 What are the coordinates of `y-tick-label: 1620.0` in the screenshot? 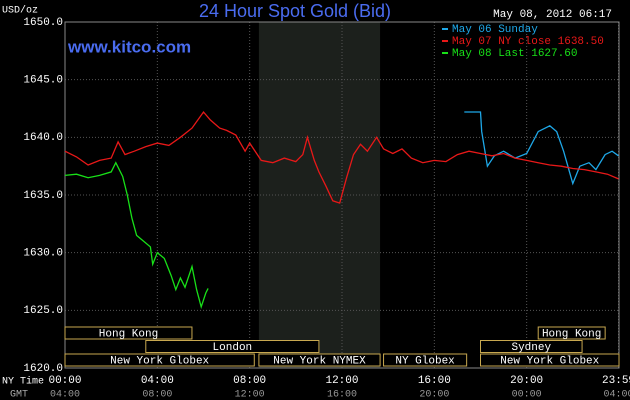 It's located at (43, 369).